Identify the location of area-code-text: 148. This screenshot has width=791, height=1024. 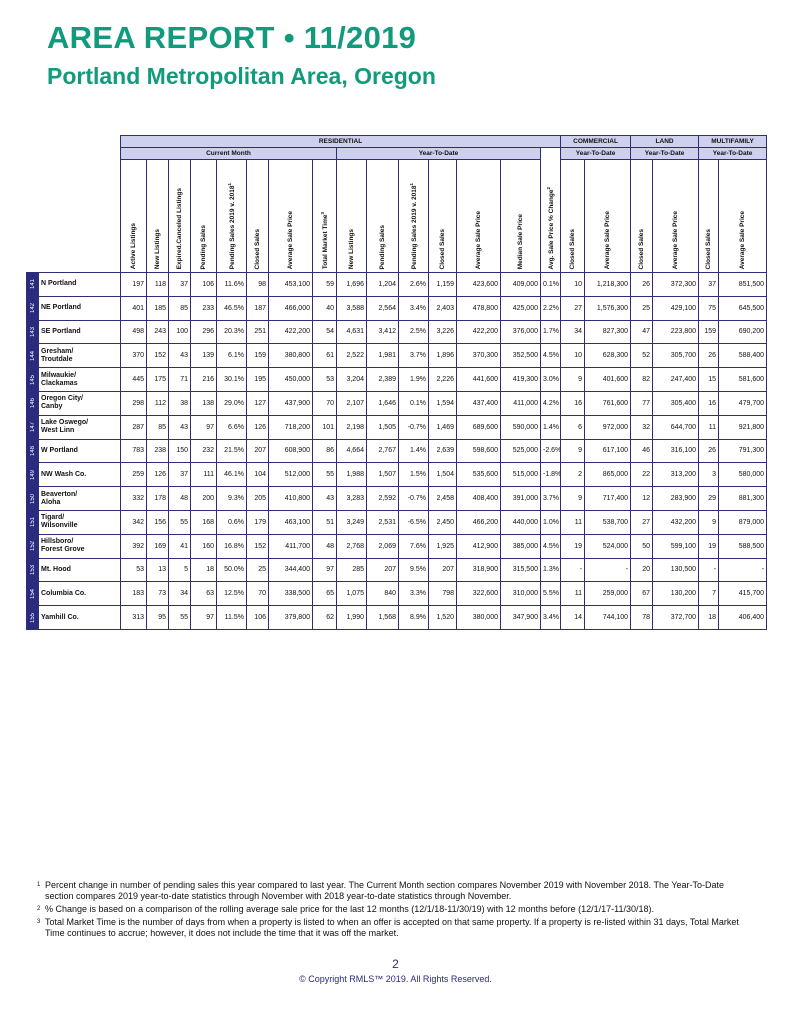
(32, 450).